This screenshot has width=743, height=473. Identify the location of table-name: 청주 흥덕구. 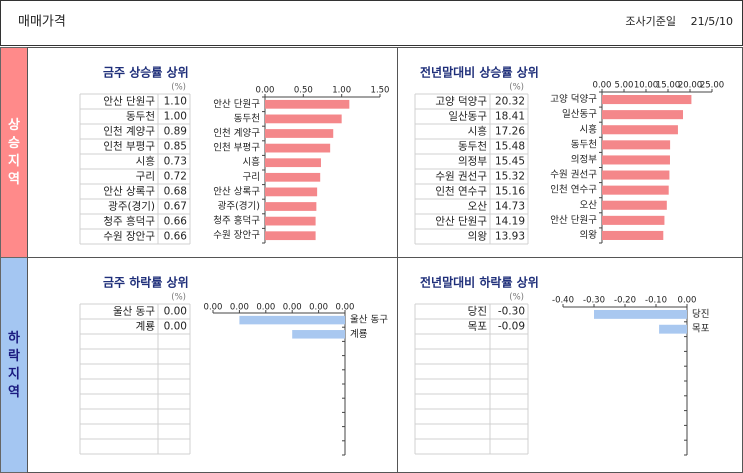
(129, 221).